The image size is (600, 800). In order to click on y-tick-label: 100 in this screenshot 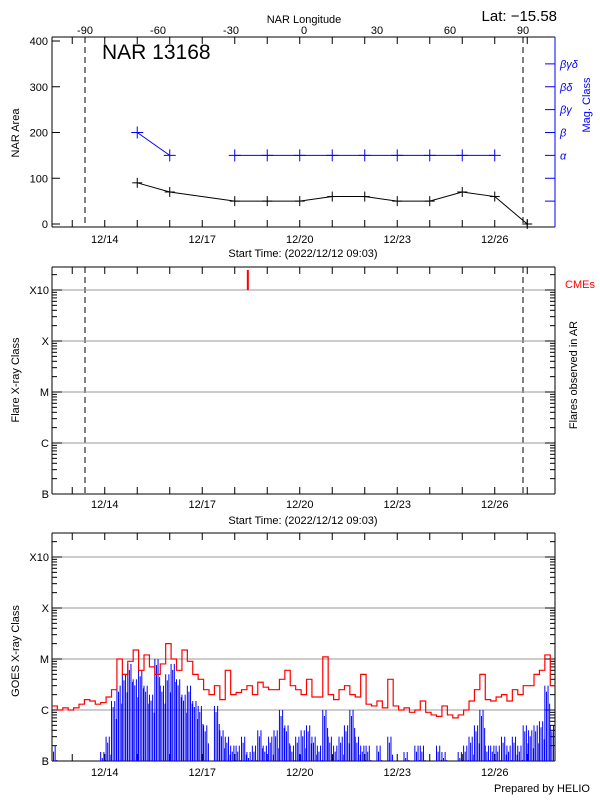, I will do `click(39, 179)`.